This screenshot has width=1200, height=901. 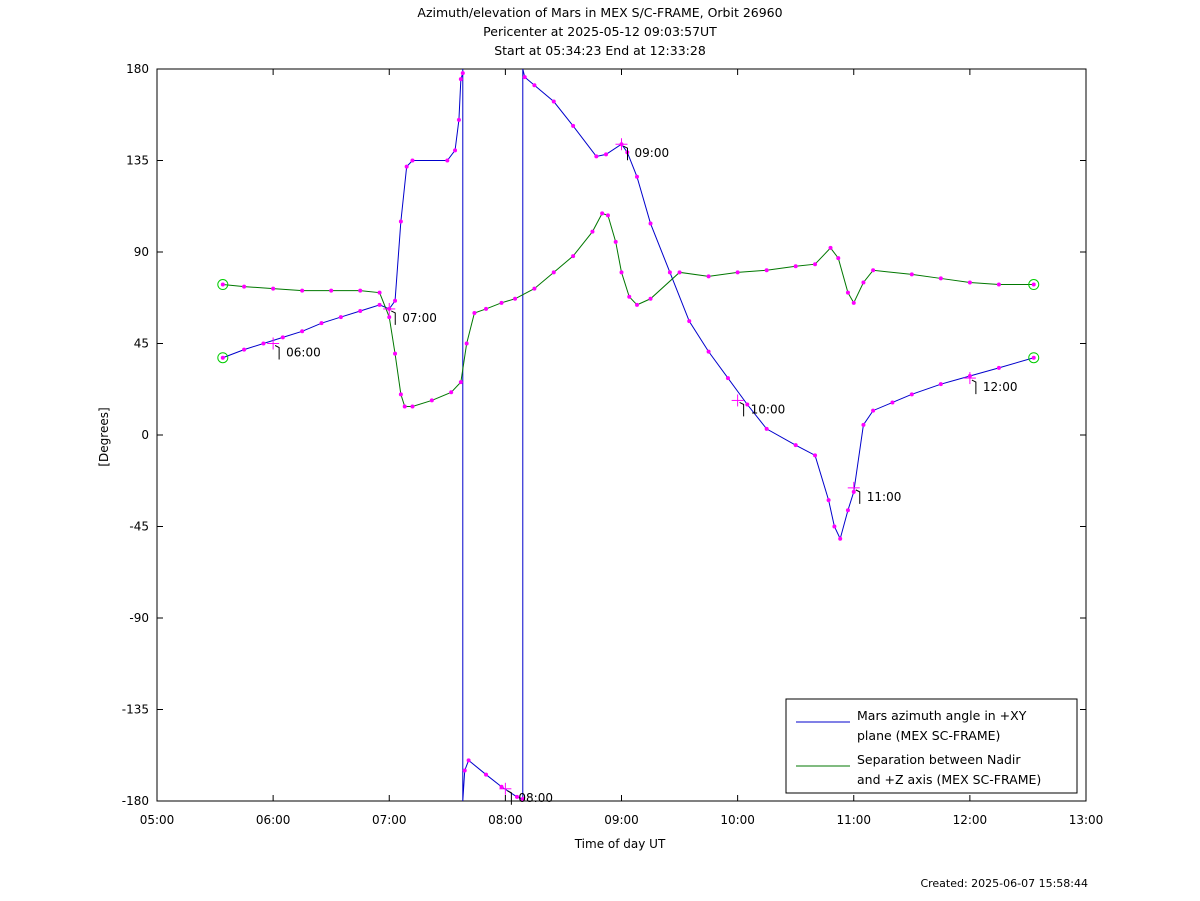 I want to click on y-tick-label: -45, so click(x=139, y=527).